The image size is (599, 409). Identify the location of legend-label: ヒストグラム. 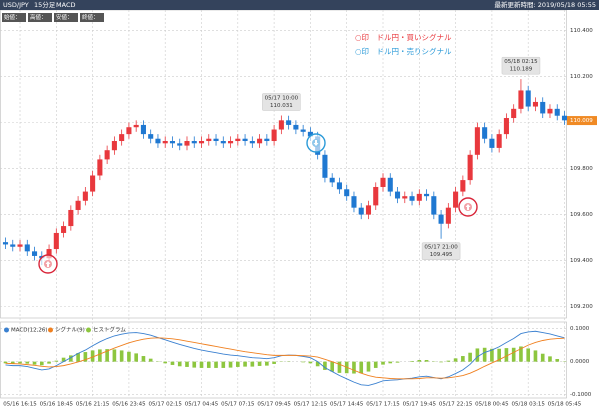
(109, 330).